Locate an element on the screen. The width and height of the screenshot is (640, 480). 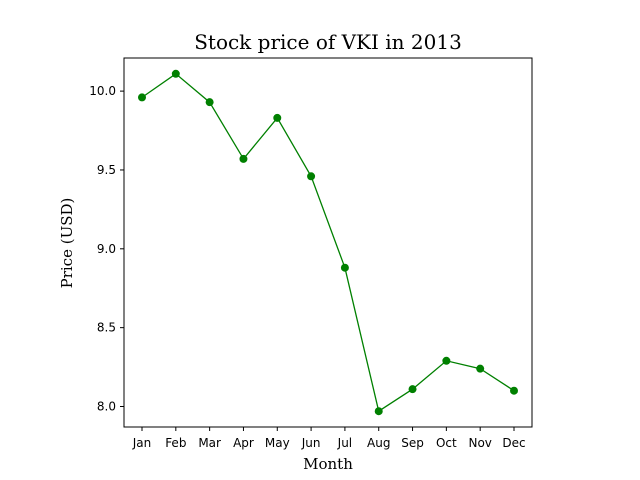
data-point-aug is located at coordinates (378, 411).